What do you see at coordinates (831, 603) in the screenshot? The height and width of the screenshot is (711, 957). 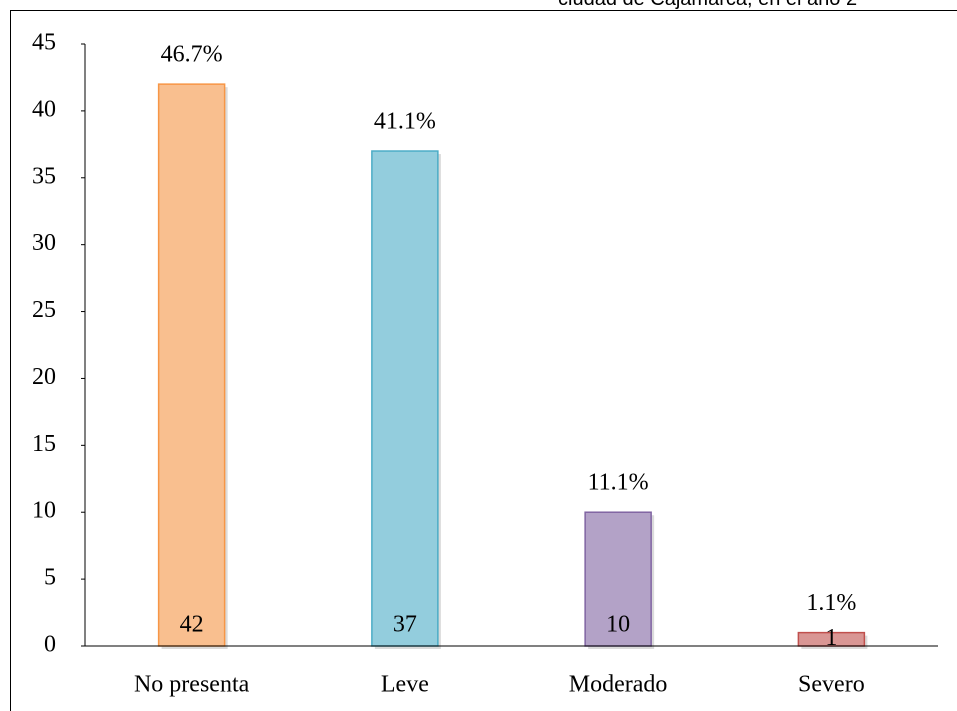 I see `percent-label: 1.1%` at bounding box center [831, 603].